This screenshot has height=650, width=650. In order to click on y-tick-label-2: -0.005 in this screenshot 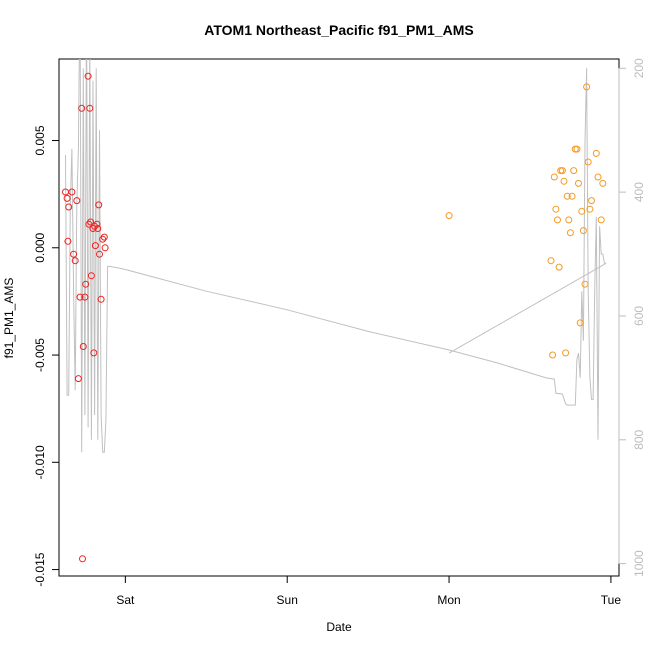, I will do `click(40, 355)`.